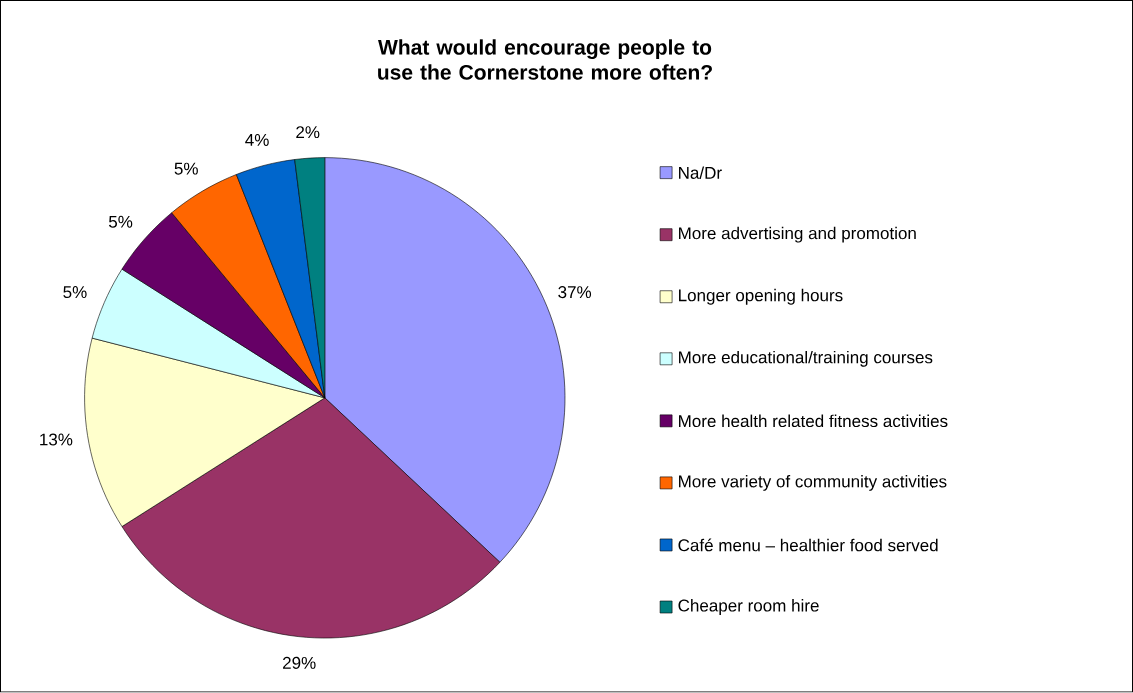 The image size is (1133, 693). What do you see at coordinates (813, 421) in the screenshot?
I see `legend-label: More health related fitness activities` at bounding box center [813, 421].